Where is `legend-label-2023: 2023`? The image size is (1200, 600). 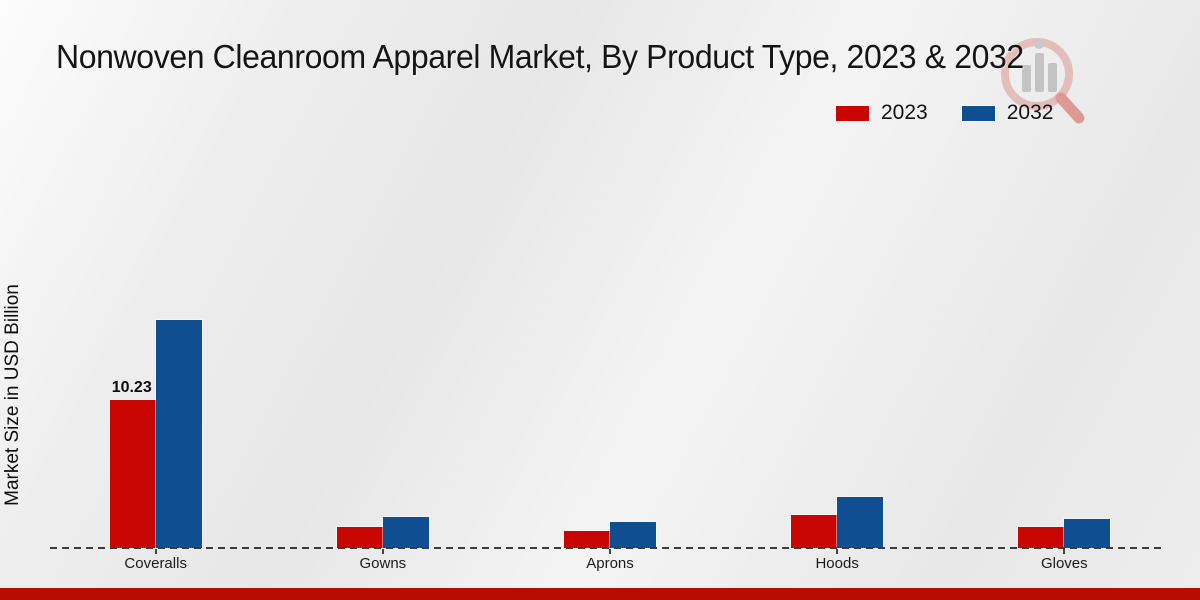
legend-label-2023: 2023 is located at coordinates (904, 112).